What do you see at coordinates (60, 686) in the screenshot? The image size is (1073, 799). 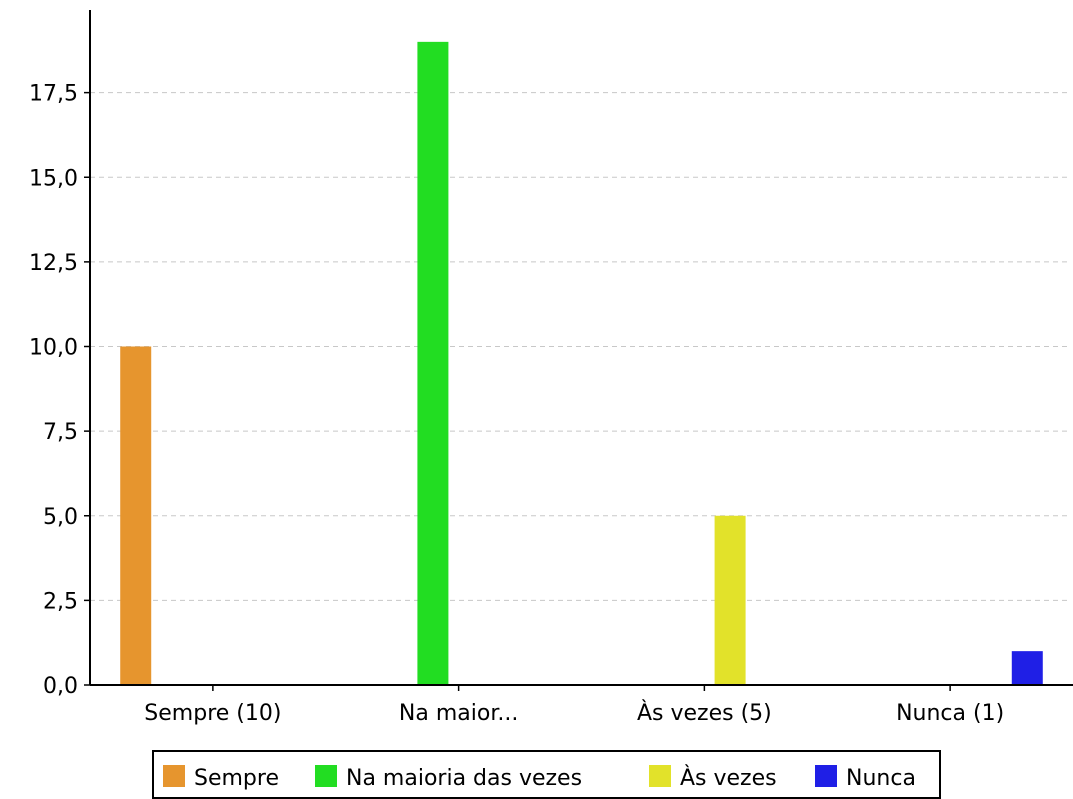 I see `y-tick-label: 0,0` at bounding box center [60, 686].